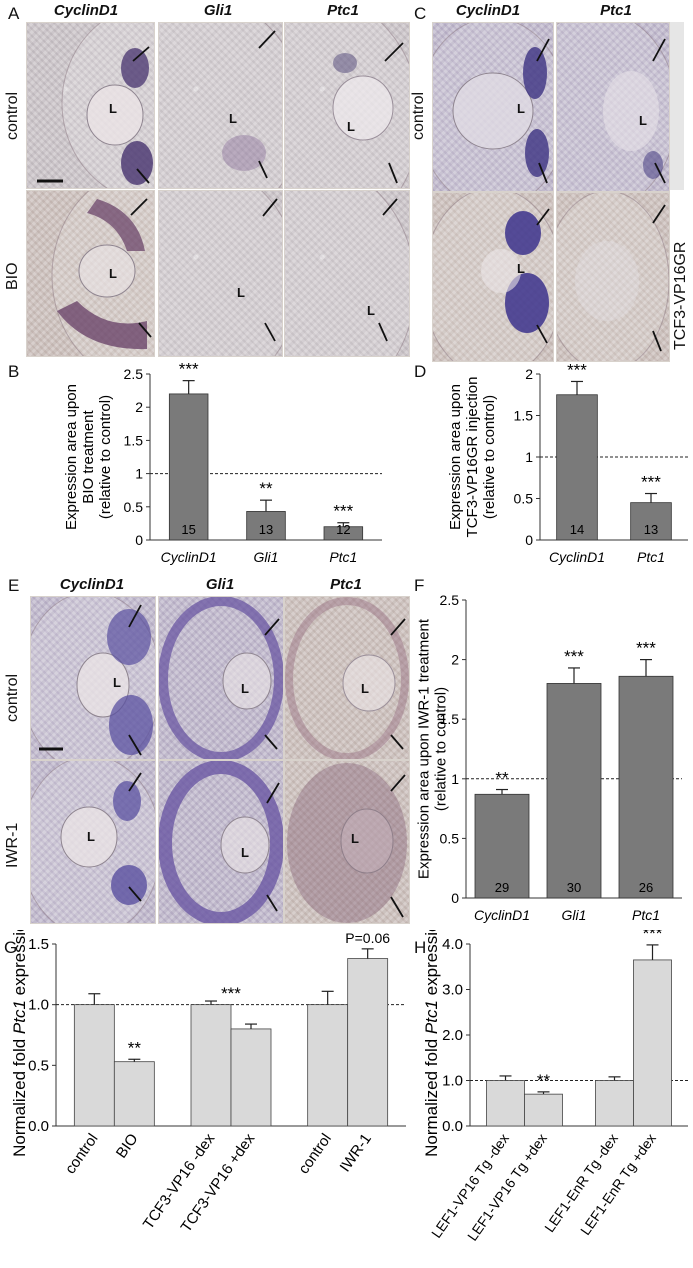  Describe the element at coordinates (488, 10) in the screenshot. I see `column-header-c-cyclind1: CyclinD1` at that location.